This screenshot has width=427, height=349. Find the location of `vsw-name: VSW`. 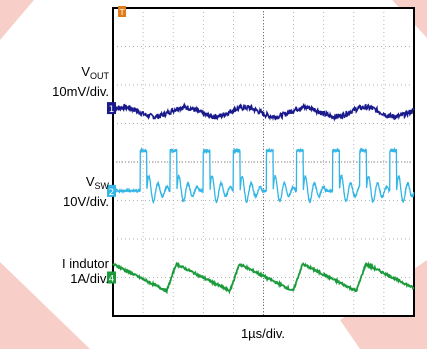

vsw-name: VSW is located at coordinates (97, 182).